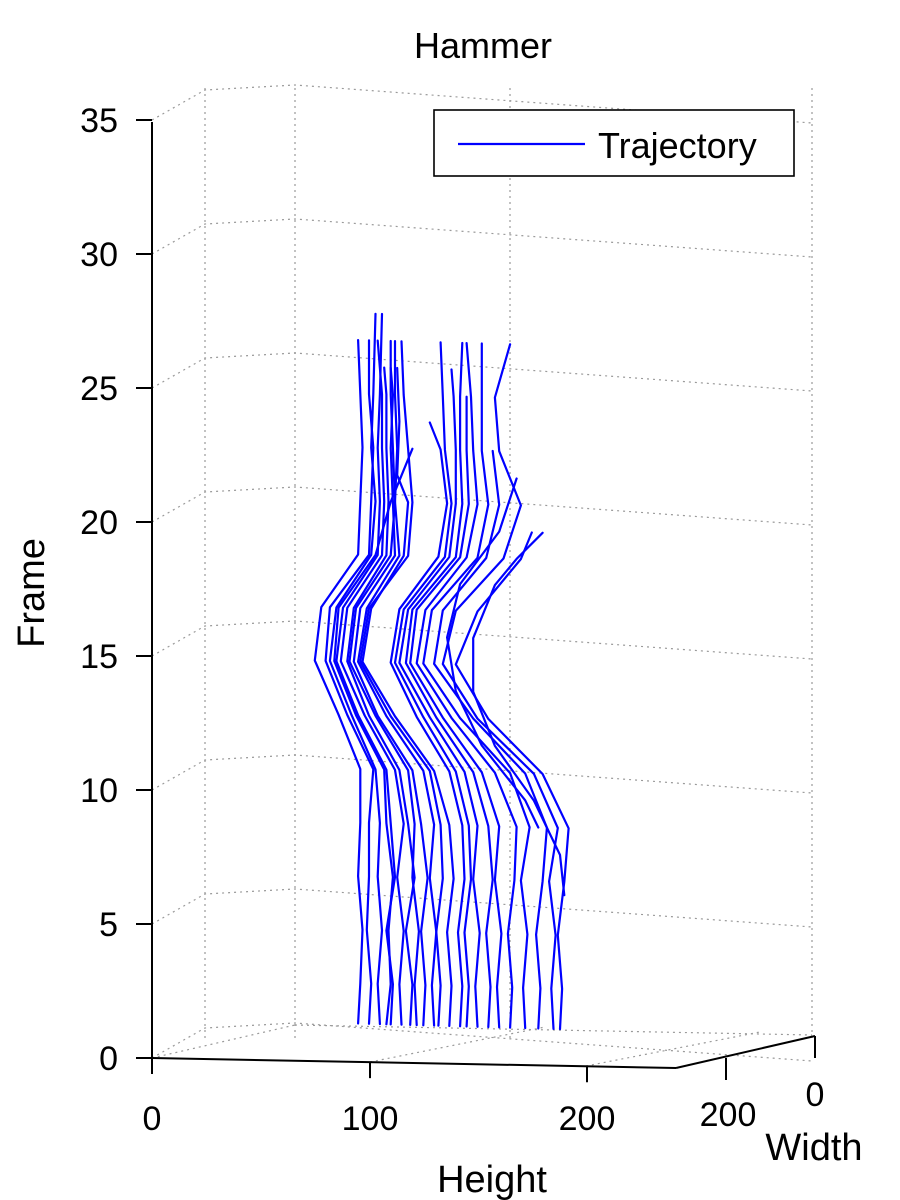 Image resolution: width=900 pixels, height=1200 pixels. I want to click on z-tick-label: 20, so click(99, 523).